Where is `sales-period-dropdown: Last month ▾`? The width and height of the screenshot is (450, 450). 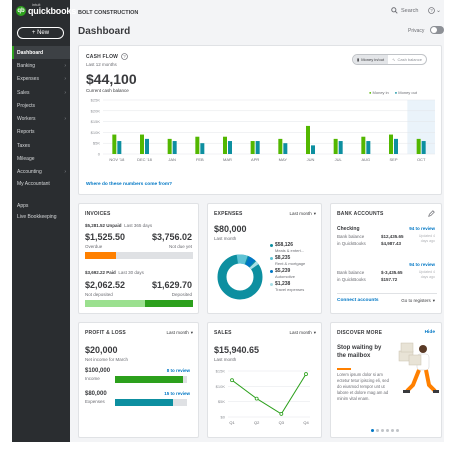 sales-period-dropdown: Last month ▾ is located at coordinates (302, 333).